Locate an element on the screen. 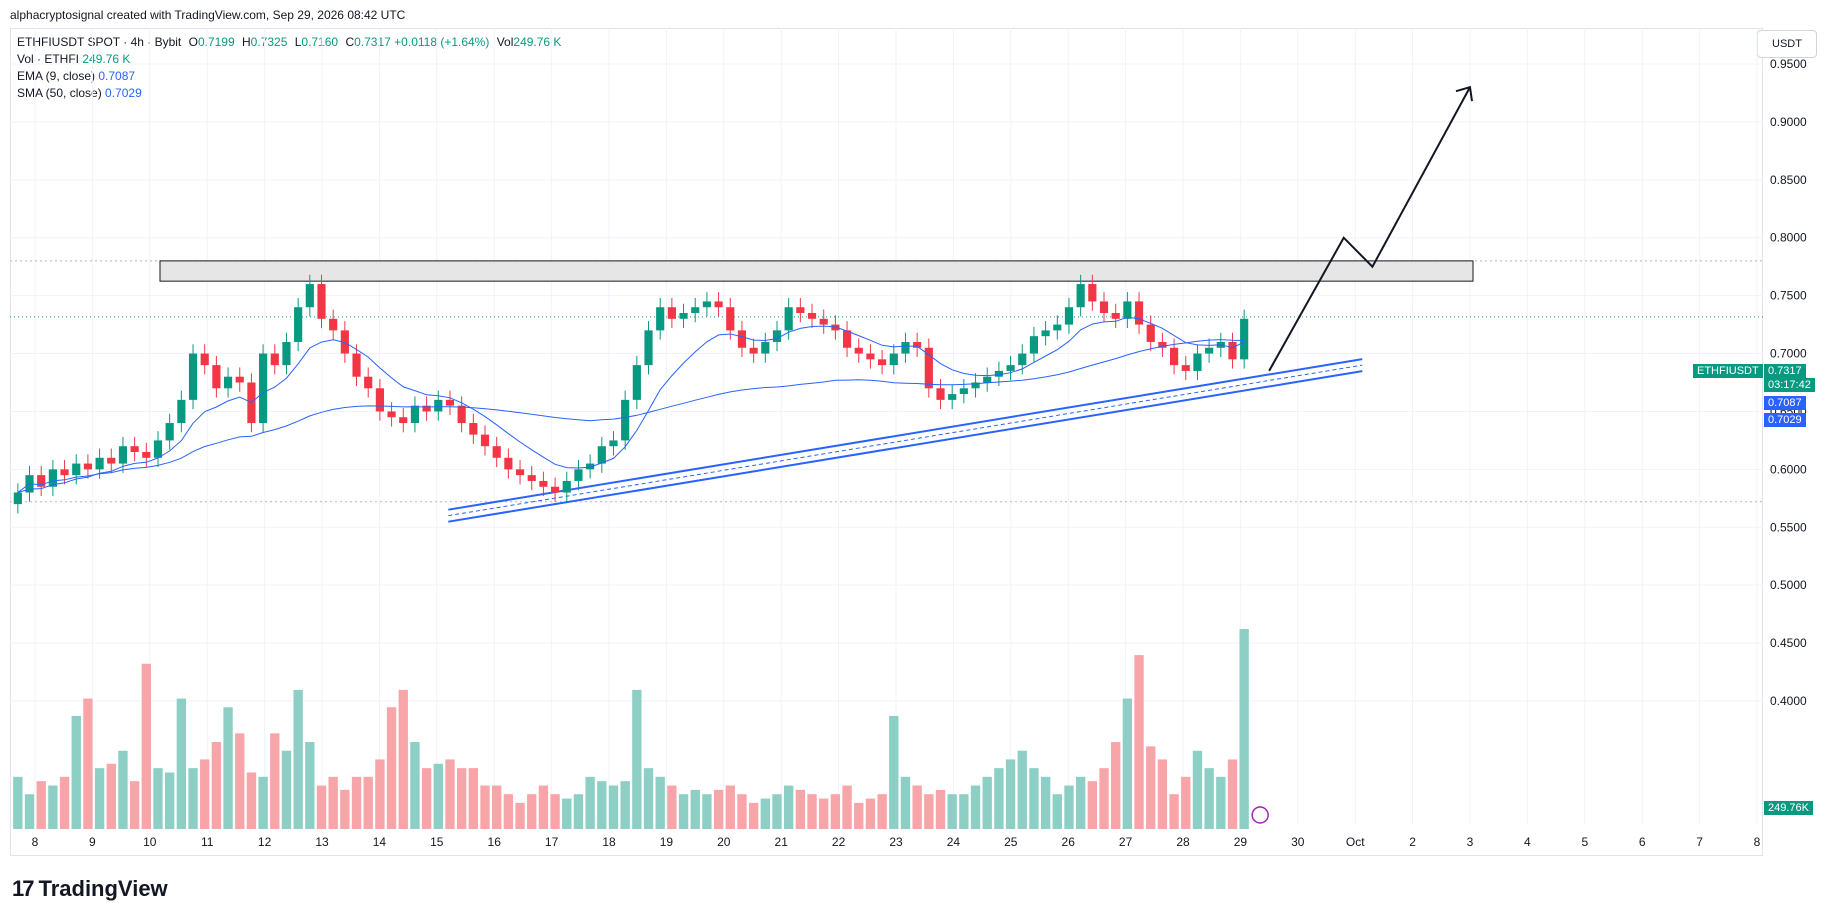 This screenshot has width=1835, height=917. x-tick-label: 12 is located at coordinates (265, 842).